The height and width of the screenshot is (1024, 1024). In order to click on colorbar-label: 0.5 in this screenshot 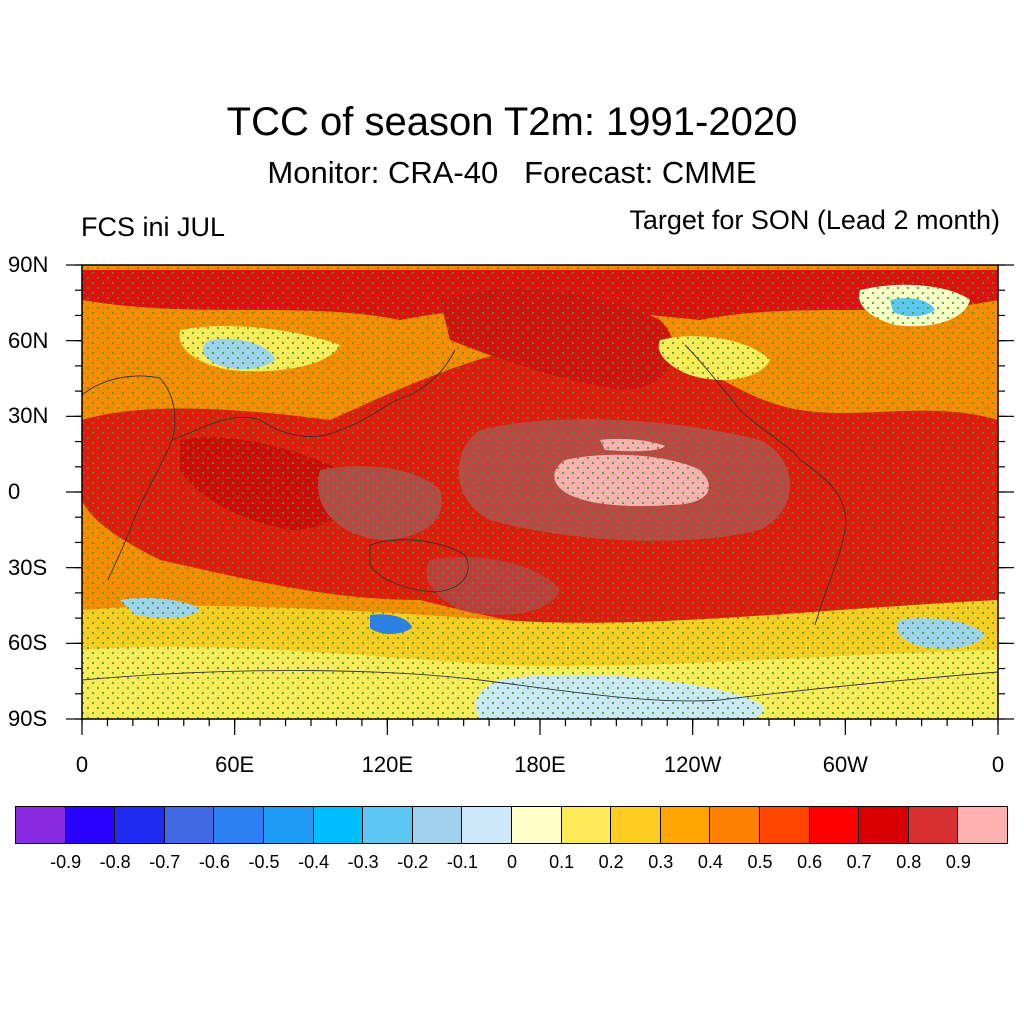, I will do `click(760, 862)`.